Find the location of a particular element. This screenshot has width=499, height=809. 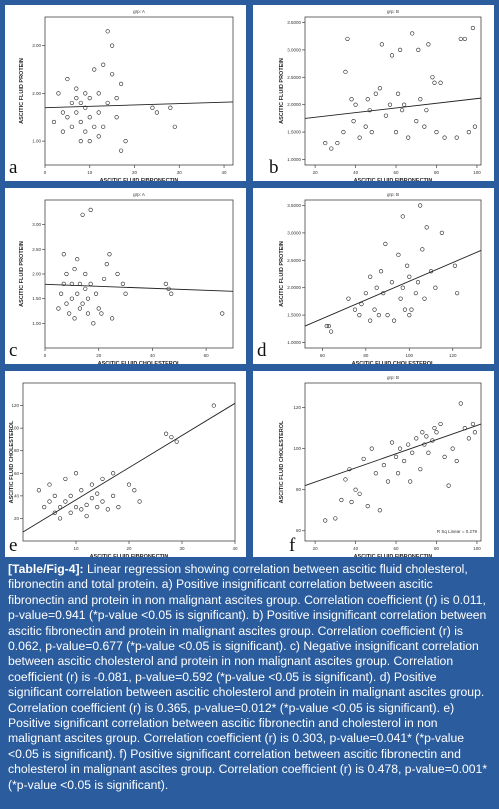

y-tick-label: 3.00 is located at coordinates (36, 45).